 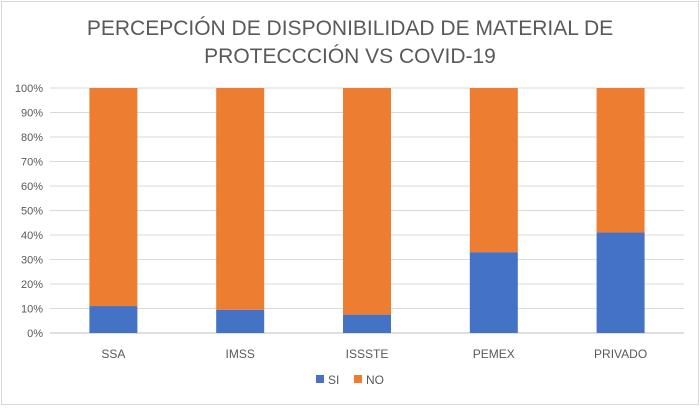 I want to click on bar-si-imss, so click(x=240, y=321).